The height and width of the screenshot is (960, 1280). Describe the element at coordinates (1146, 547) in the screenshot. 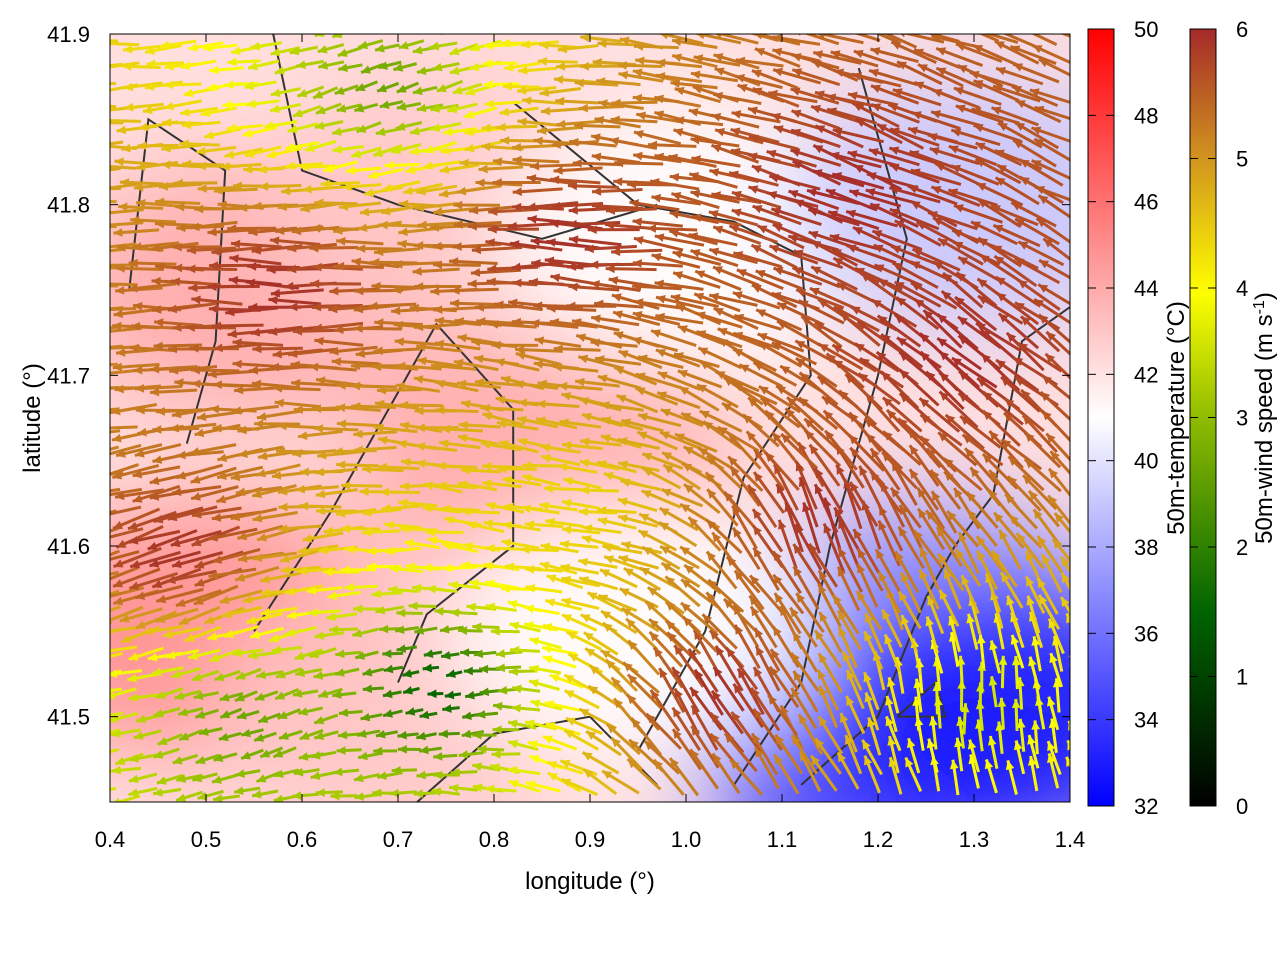

I see `temperature-colorbar-tick-label: 38` at that location.